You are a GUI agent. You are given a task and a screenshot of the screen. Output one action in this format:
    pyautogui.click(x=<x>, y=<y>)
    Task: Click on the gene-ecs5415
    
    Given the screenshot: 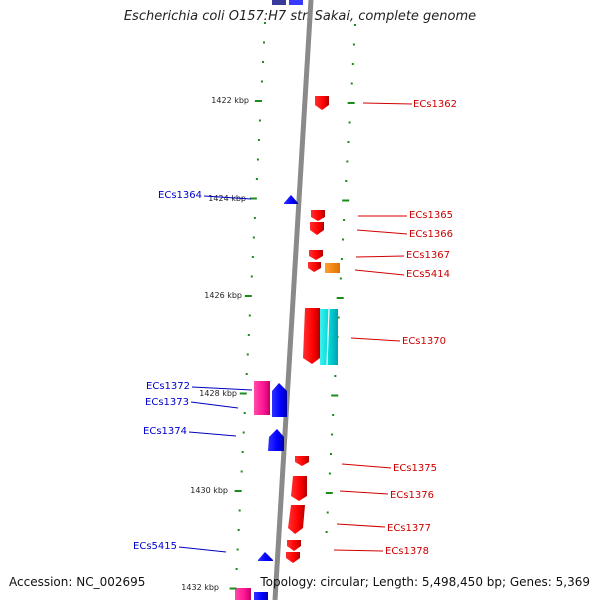 What is the action you would take?
    pyautogui.click(x=265, y=556)
    